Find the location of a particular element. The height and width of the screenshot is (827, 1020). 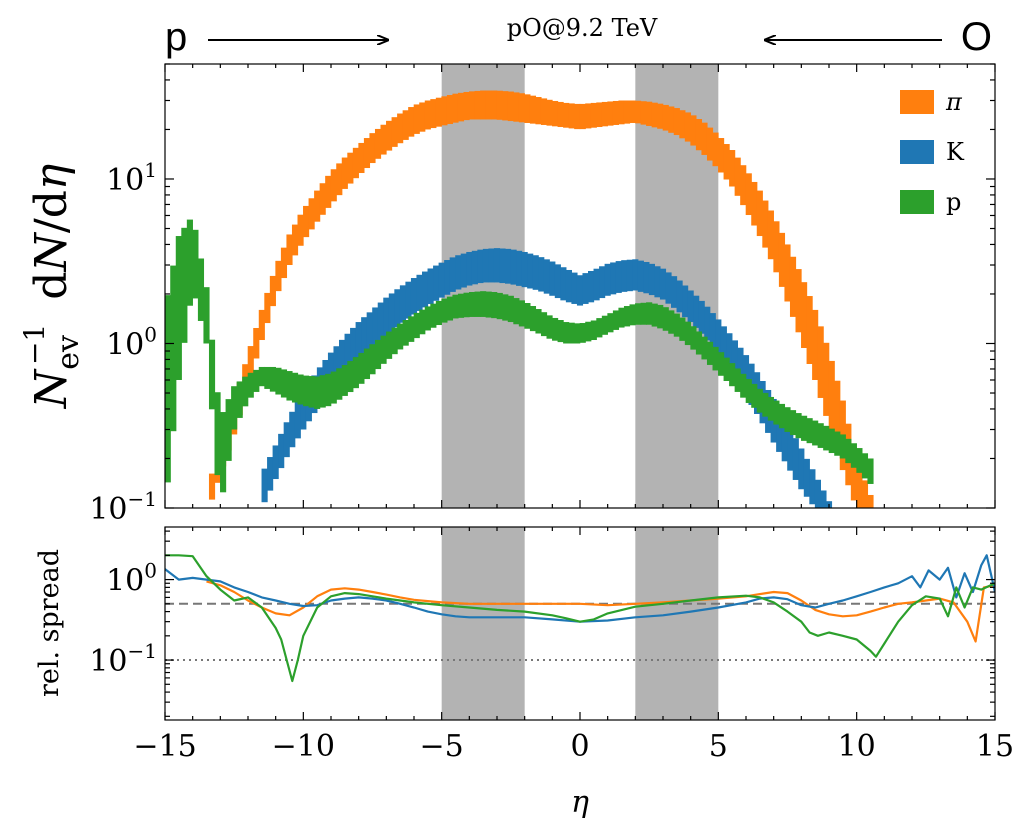

top-y-axis-label: Nev−1 dN/dη is located at coordinates (52, 287).